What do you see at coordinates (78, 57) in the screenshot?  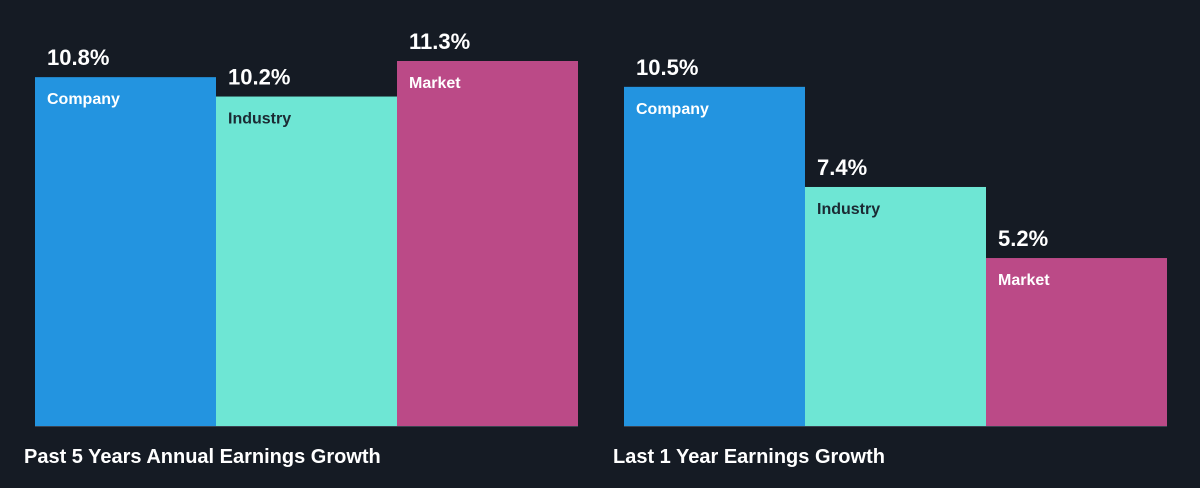 I see `value-label-past-5-years-company: 10.8%` at bounding box center [78, 57].